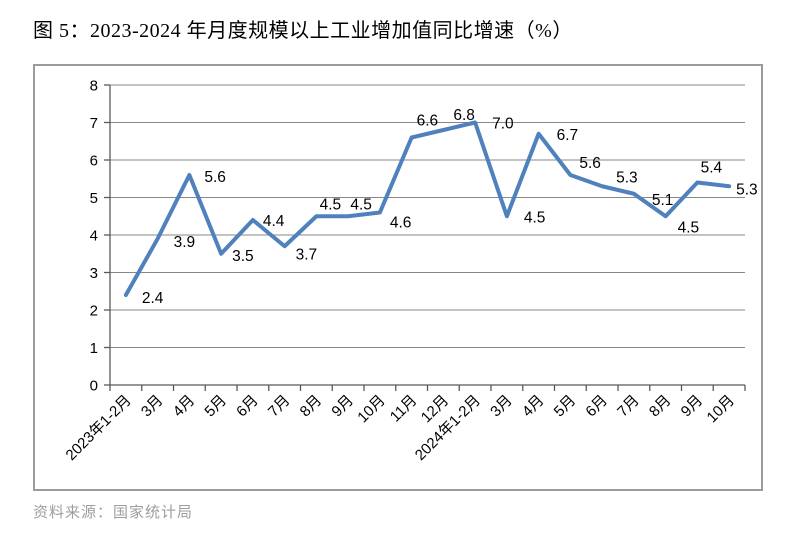 This screenshot has width=800, height=539. What do you see at coordinates (663, 200) in the screenshot?
I see `data-point-label: 5.1` at bounding box center [663, 200].